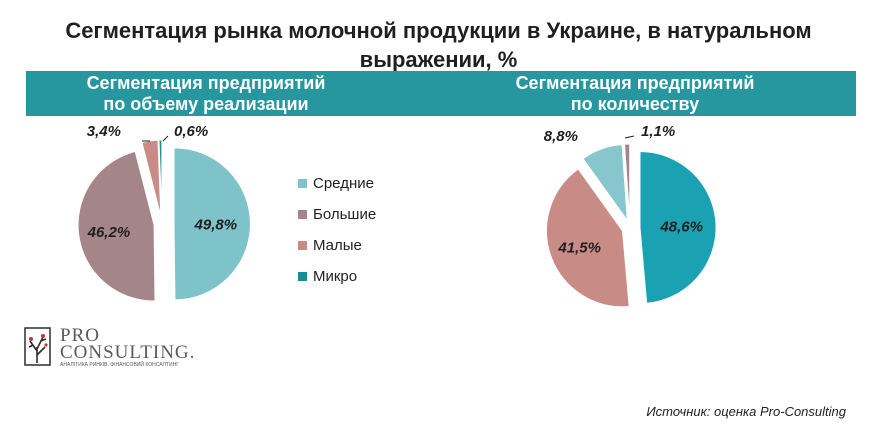 This screenshot has width=877, height=433. I want to click on legend-item: Малые, so click(337, 245).